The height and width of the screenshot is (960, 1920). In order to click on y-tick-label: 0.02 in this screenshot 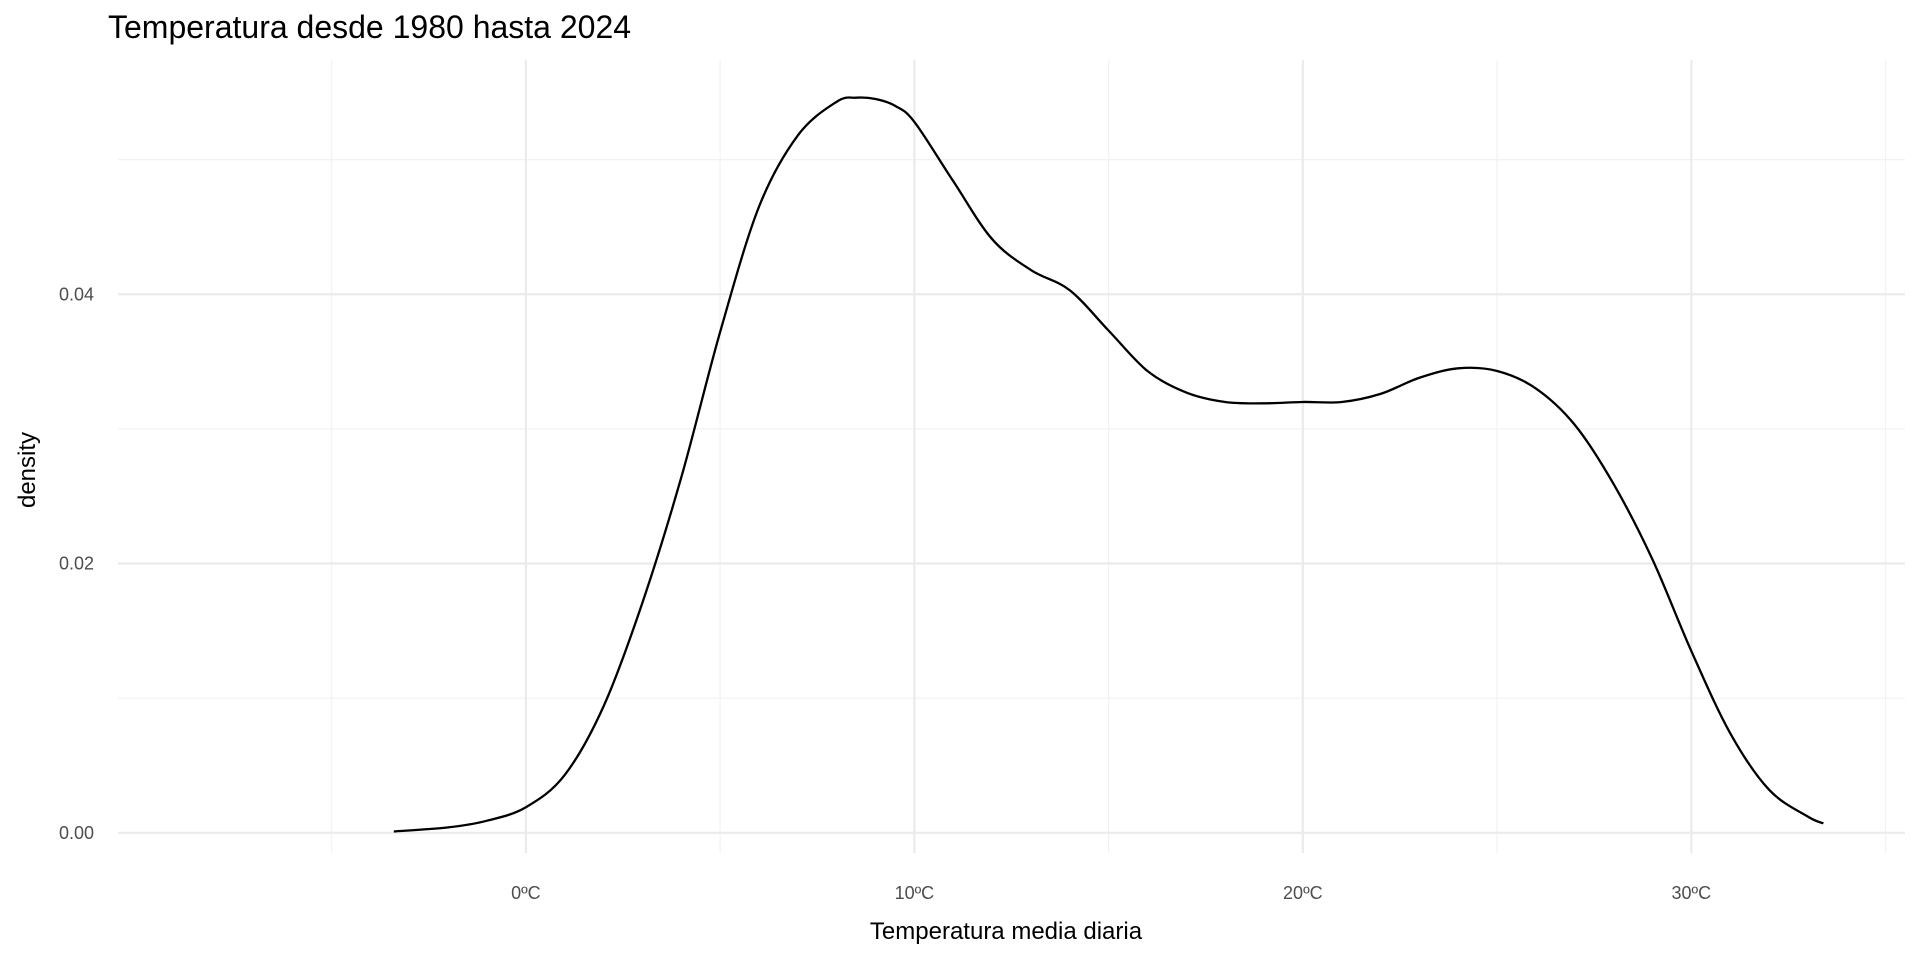, I will do `click(76, 564)`.